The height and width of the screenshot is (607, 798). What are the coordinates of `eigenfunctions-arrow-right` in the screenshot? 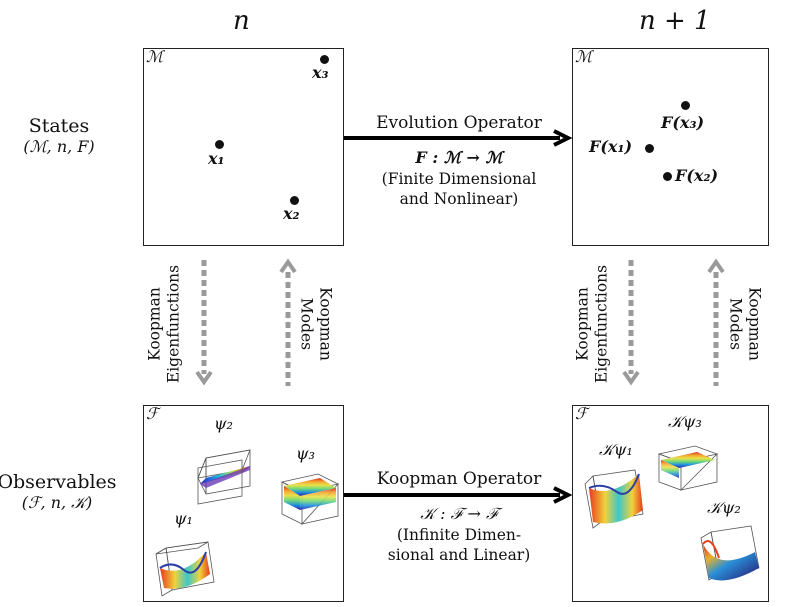 It's located at (631, 323).